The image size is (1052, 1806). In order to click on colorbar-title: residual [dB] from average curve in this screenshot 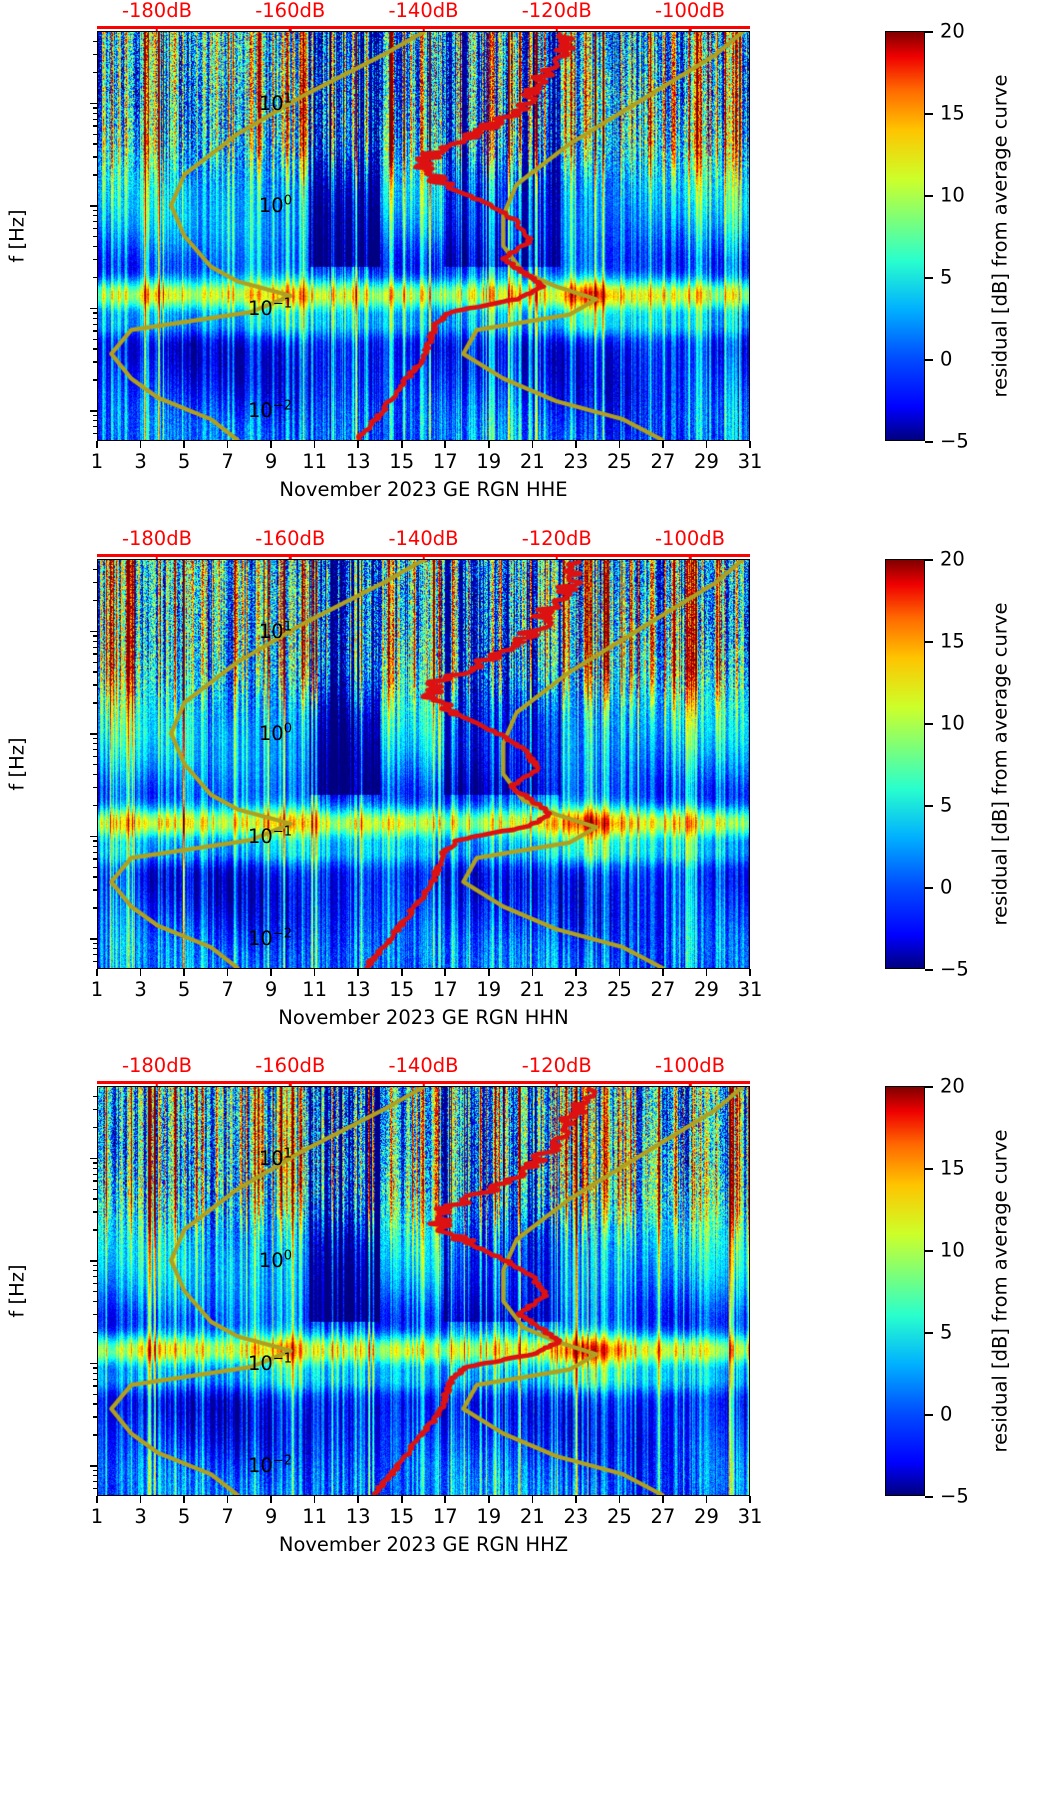, I will do `click(1000, 236)`.